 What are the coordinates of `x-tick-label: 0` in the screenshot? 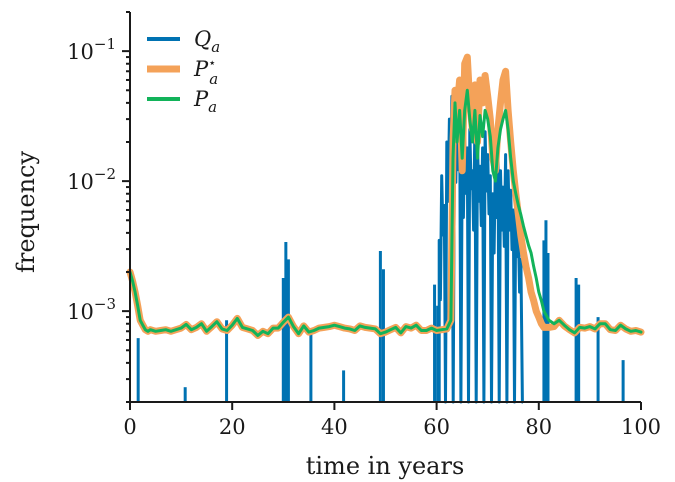 It's located at (129, 427).